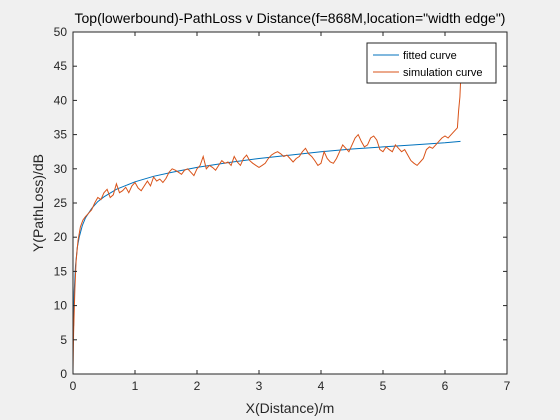 This screenshot has height=420, width=560. Describe the element at coordinates (61, 32) in the screenshot. I see `y-tick-label: 50` at that location.